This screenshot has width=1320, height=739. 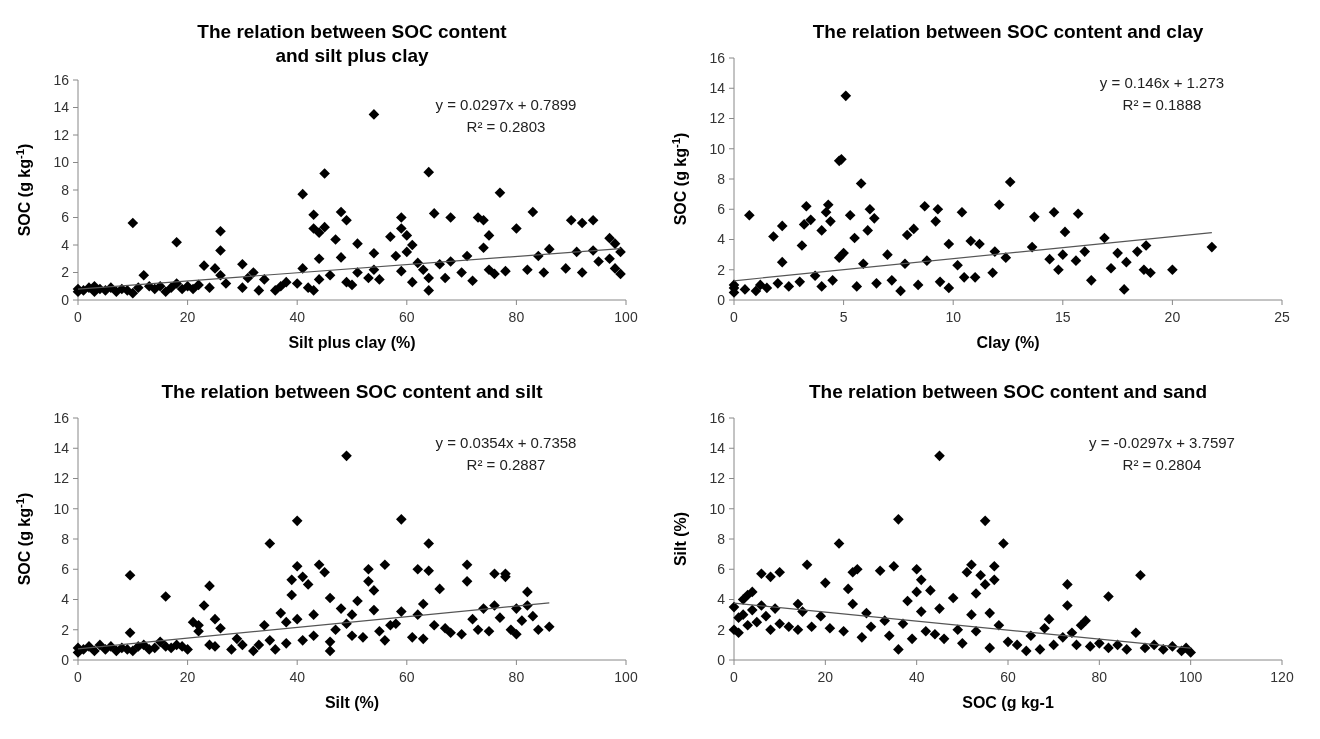 What do you see at coordinates (1008, 31) in the screenshot?
I see `chart-title: The relation between SOC content and clay` at bounding box center [1008, 31].